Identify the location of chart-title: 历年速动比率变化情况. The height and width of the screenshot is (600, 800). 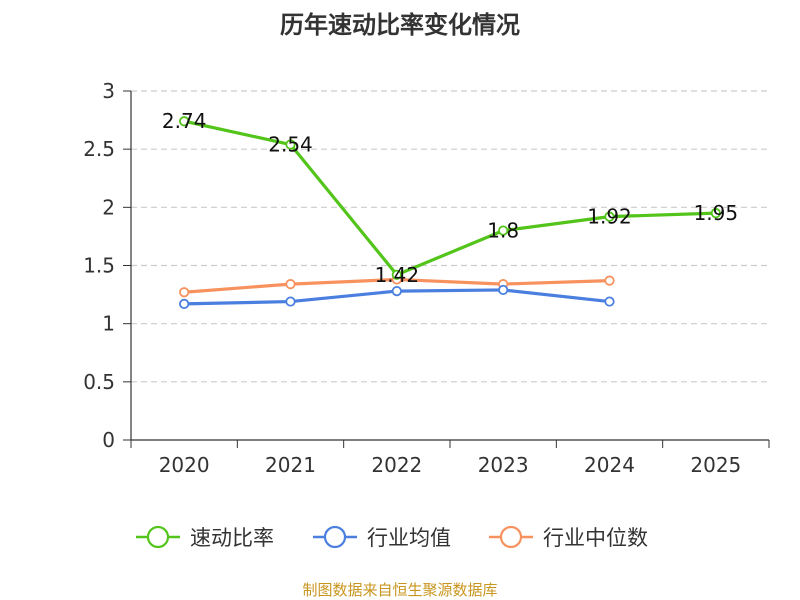
(400, 25).